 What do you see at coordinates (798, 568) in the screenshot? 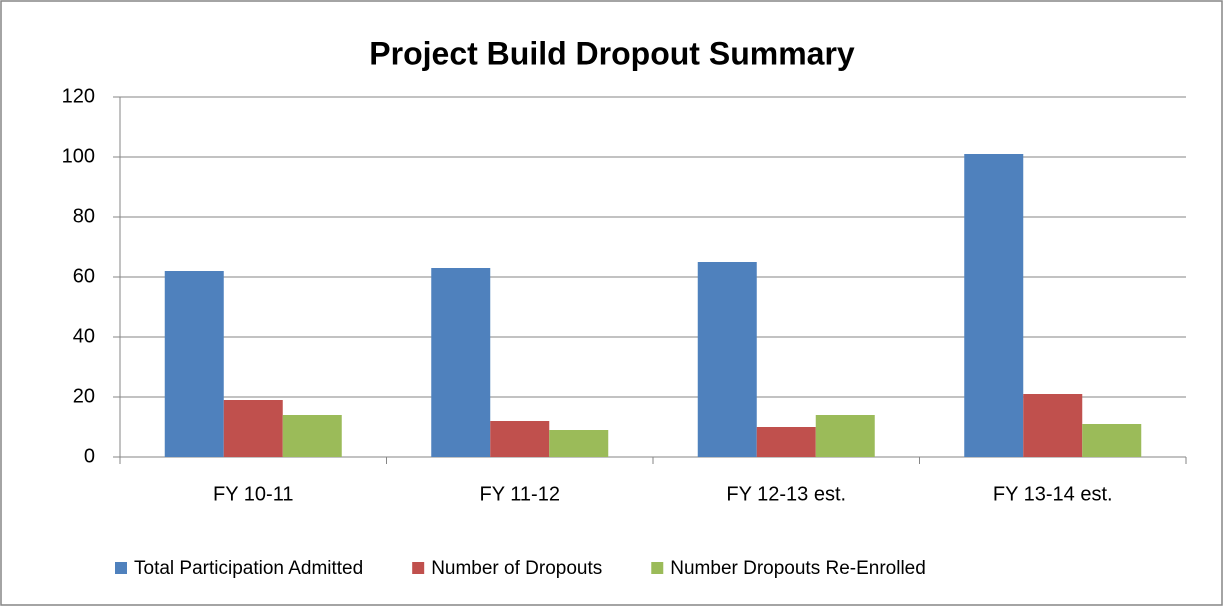
I see `legend-label: Number Dropouts Re-Enrolled` at bounding box center [798, 568].